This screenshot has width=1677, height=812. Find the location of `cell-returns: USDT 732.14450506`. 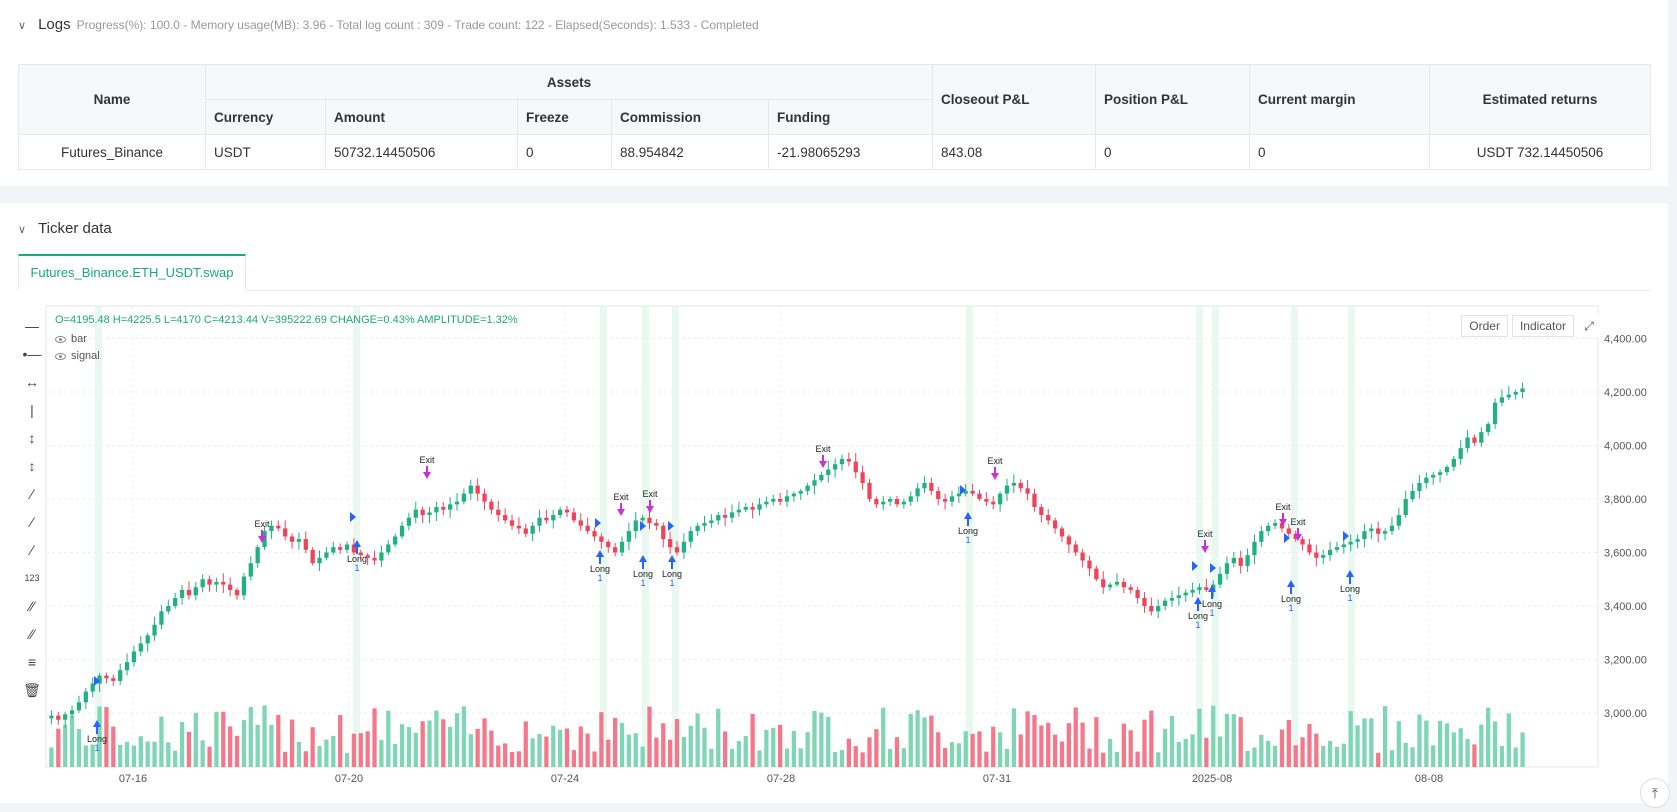

cell-returns: USDT 732.14450506 is located at coordinates (1540, 152).